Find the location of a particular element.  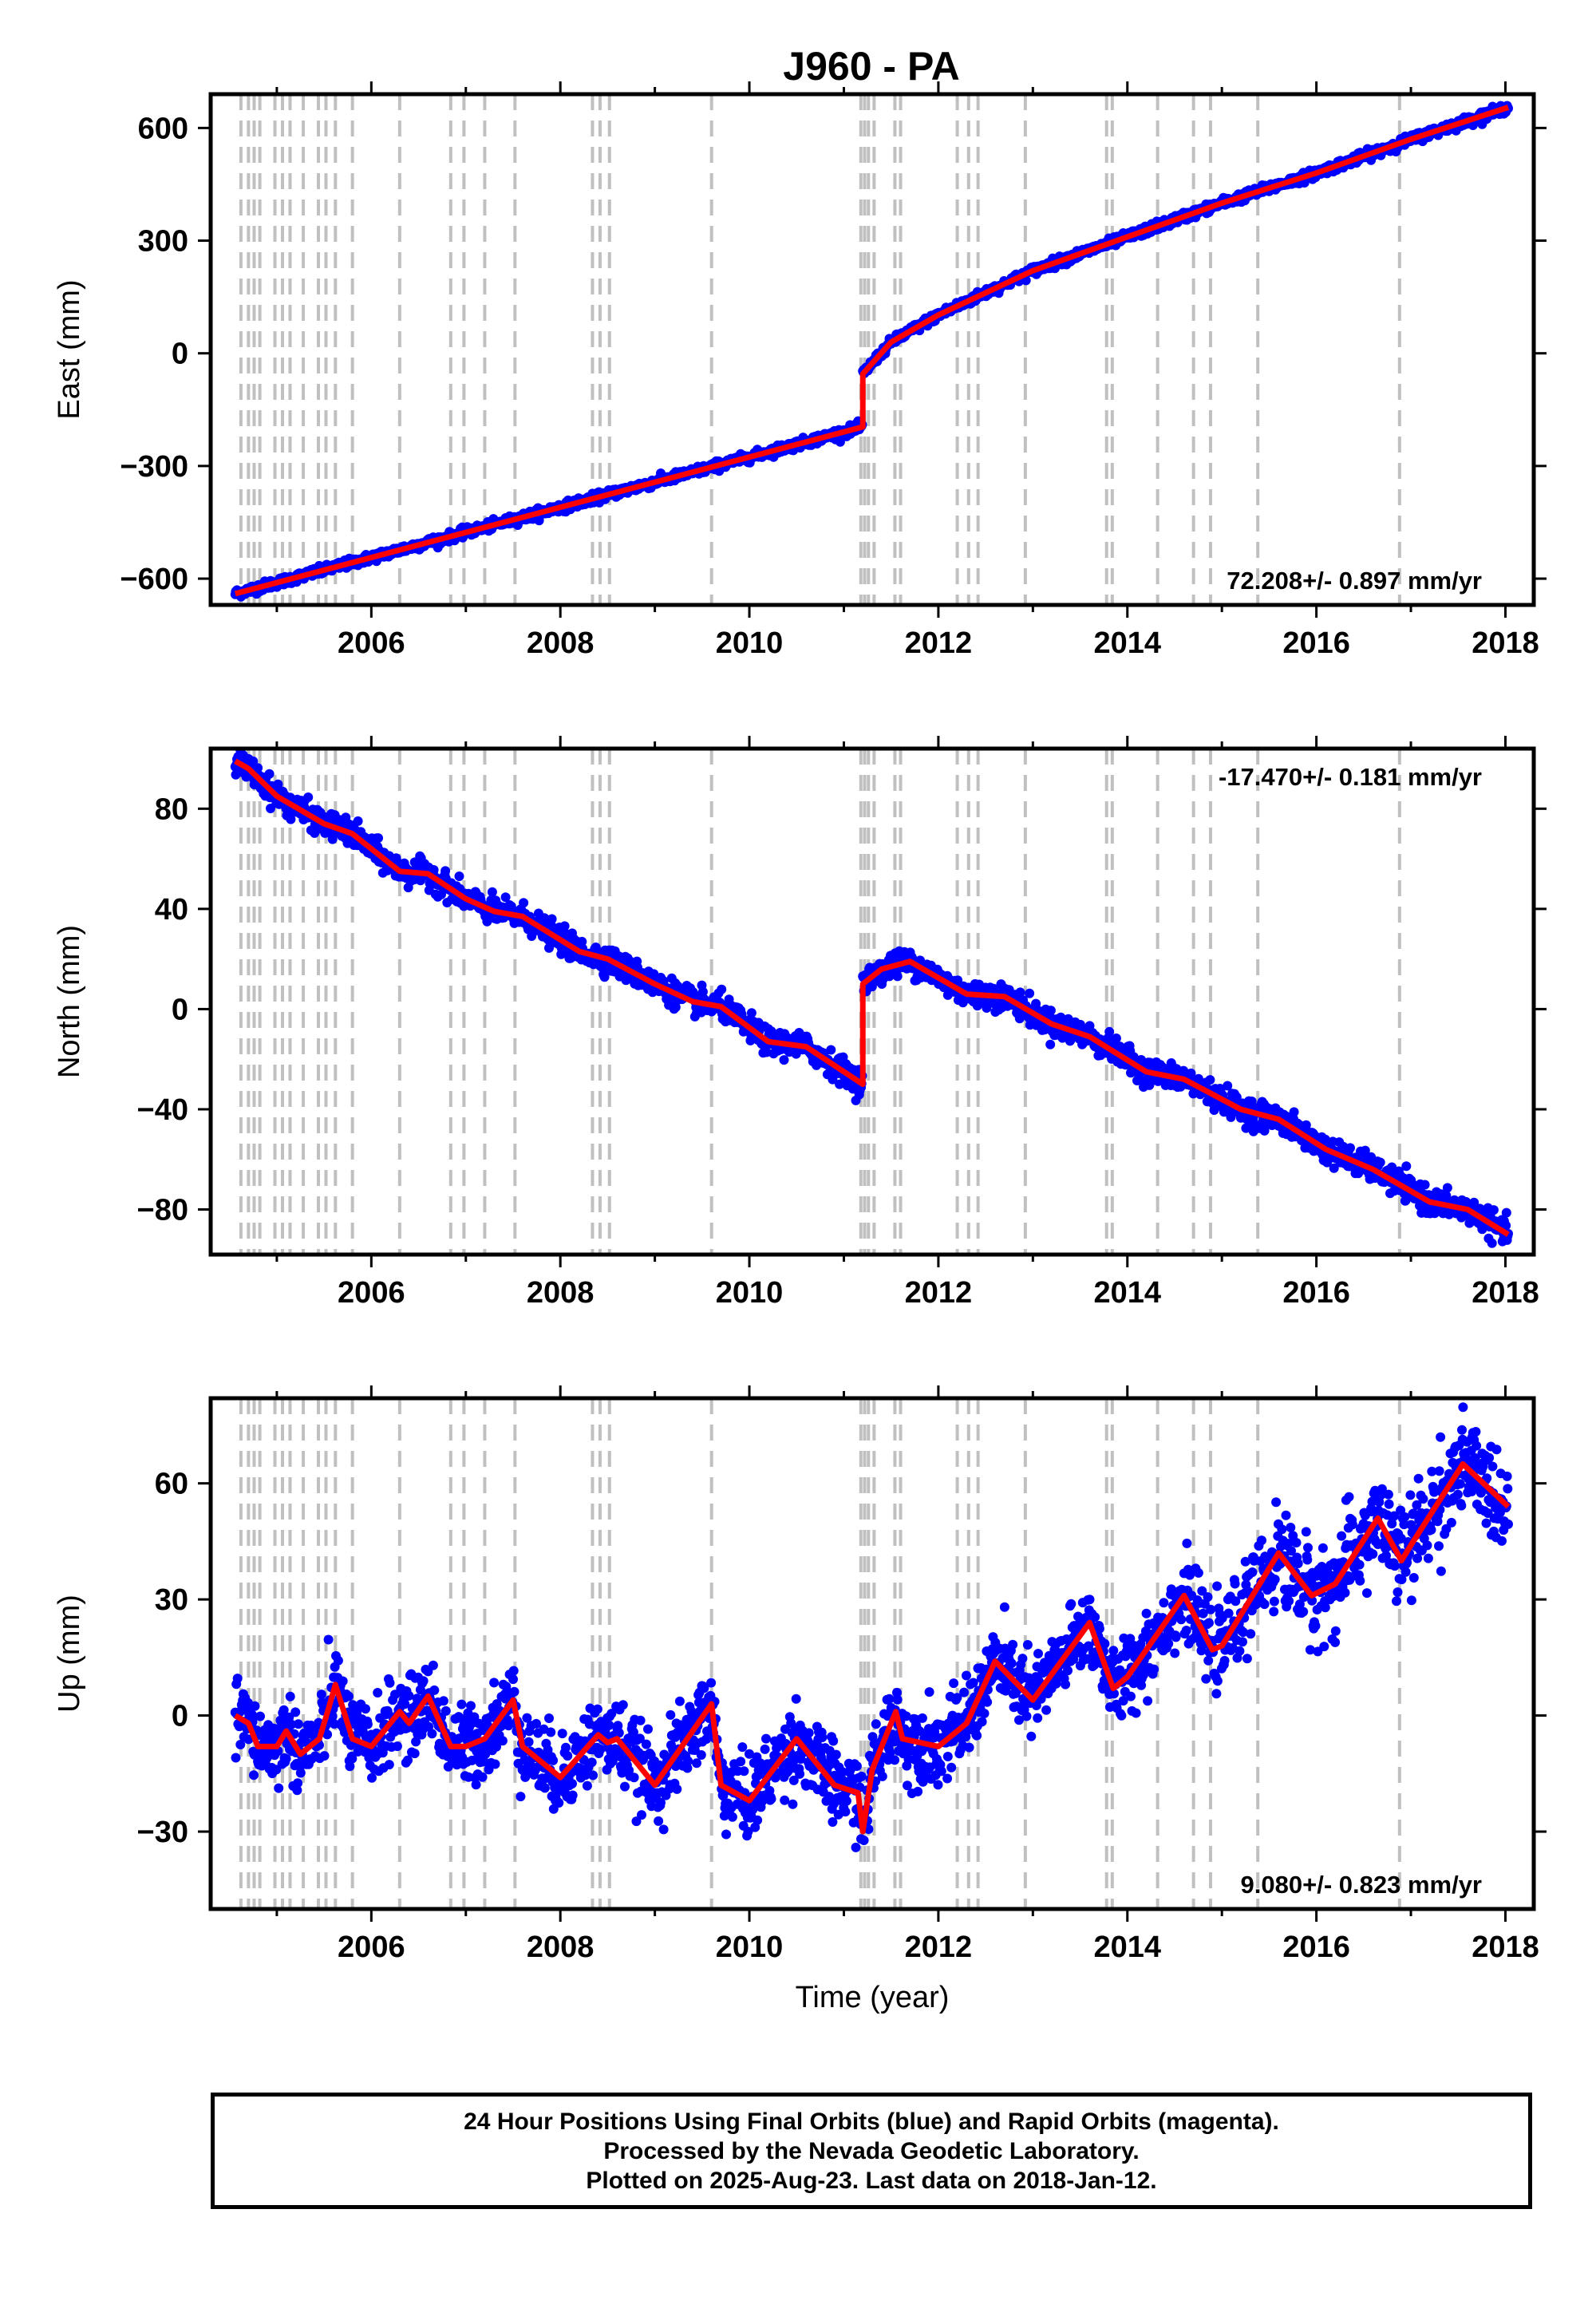

y-tick-label: 80 is located at coordinates (171, 809).